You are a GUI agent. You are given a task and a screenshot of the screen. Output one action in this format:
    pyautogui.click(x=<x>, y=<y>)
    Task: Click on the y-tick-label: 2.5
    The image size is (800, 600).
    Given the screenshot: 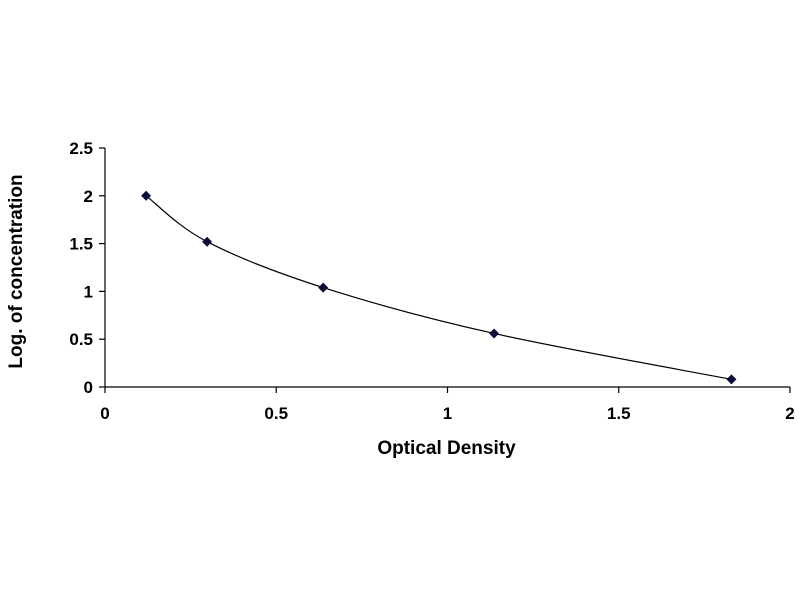 What is the action you would take?
    pyautogui.click(x=81, y=148)
    